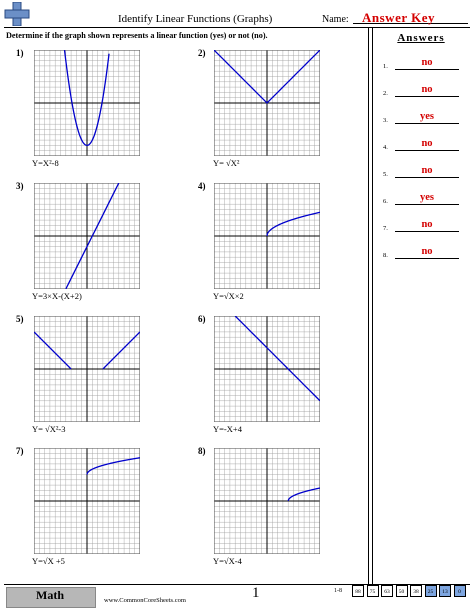 Image resolution: width=474 pixels, height=613 pixels. What do you see at coordinates (358, 591) in the screenshot?
I see `score-cell: 88` at bounding box center [358, 591].